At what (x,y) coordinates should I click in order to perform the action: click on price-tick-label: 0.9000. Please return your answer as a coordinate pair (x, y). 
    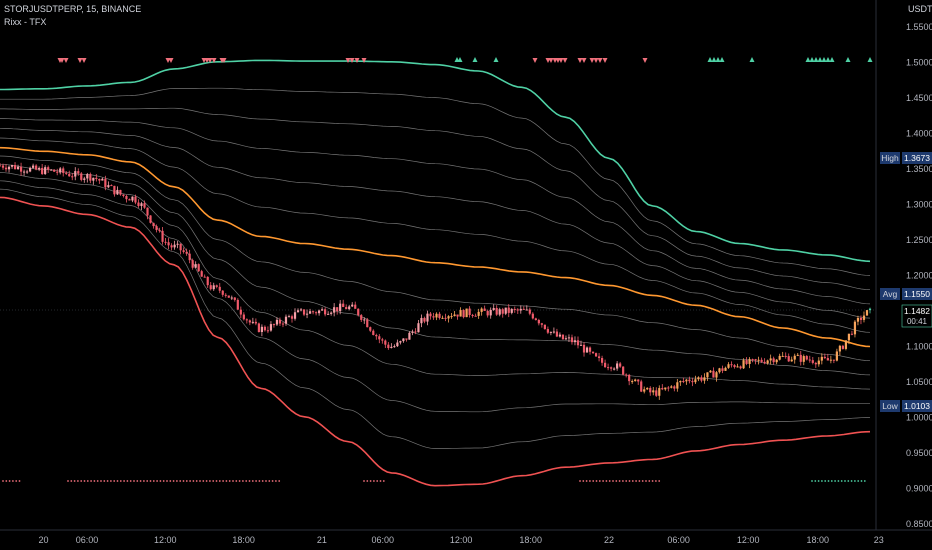
    Looking at the image, I should click on (919, 489).